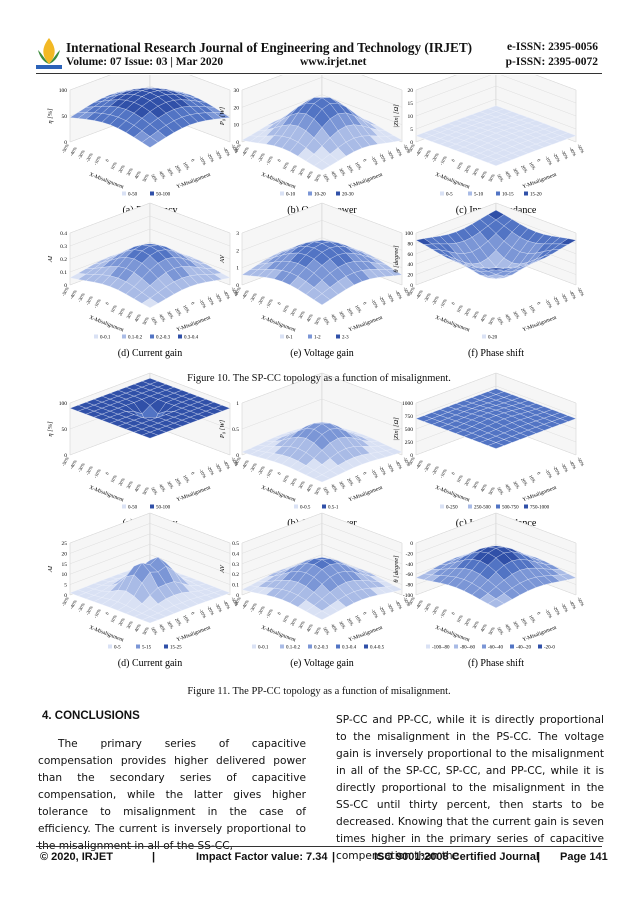 This screenshot has width=638, height=902. I want to click on legend-label: -40--20, so click(523, 648).